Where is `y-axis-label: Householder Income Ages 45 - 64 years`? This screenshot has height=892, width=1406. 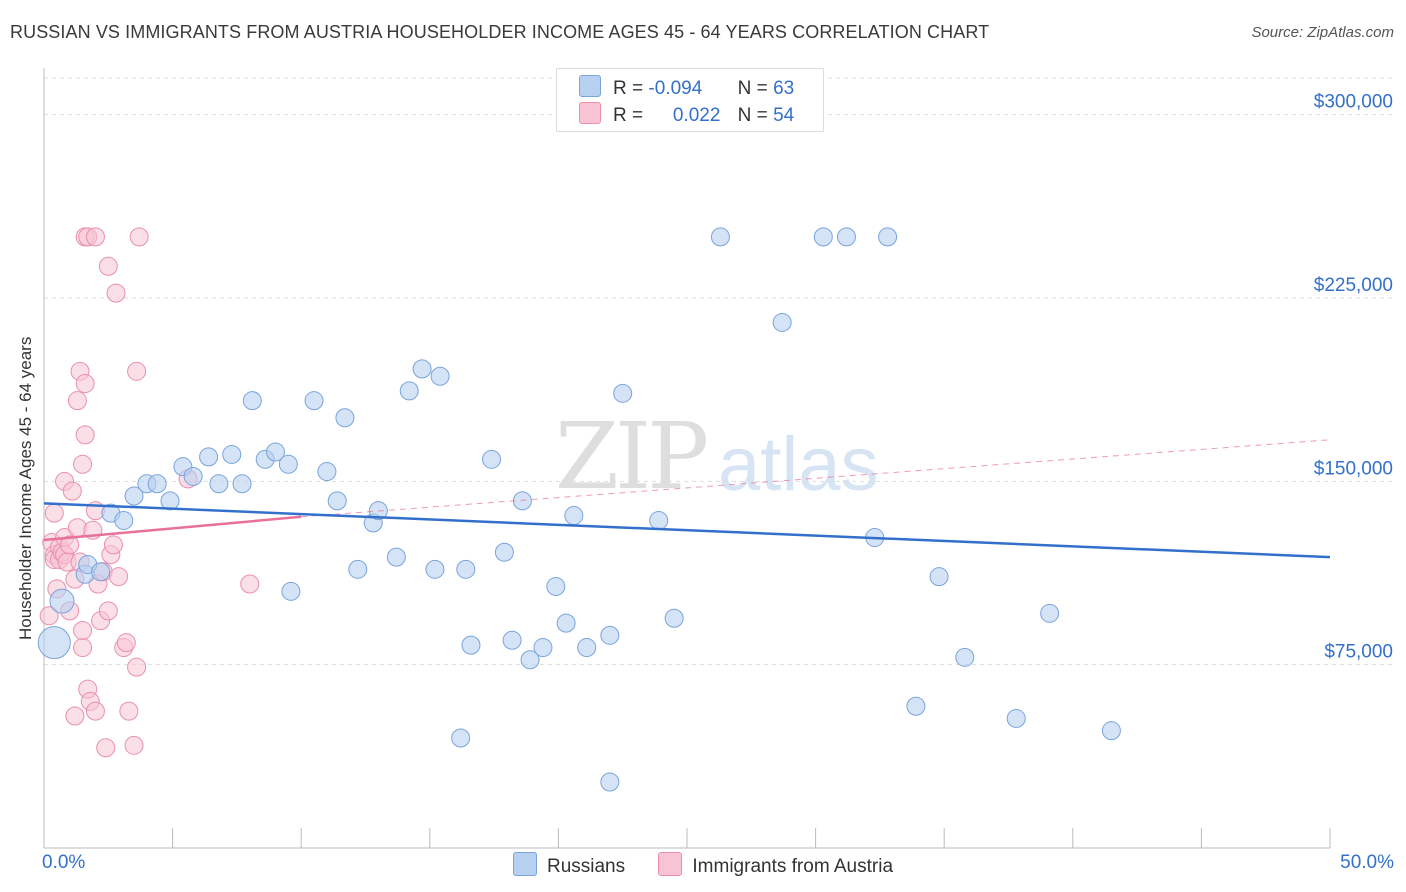
y-axis-label: Householder Income Ages 45 - 64 years is located at coordinates (25, 488).